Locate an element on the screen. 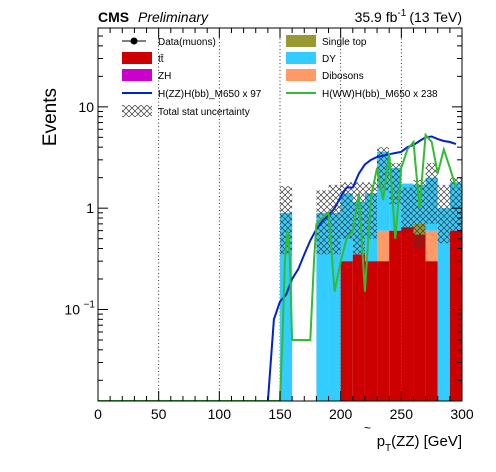  legend-label-zh: ZH is located at coordinates (164, 76).